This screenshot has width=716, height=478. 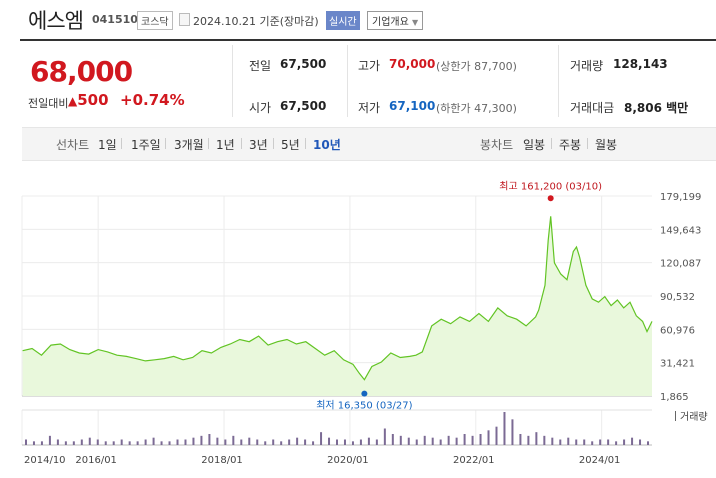 I want to click on volume-value: 128,143, so click(x=640, y=64).